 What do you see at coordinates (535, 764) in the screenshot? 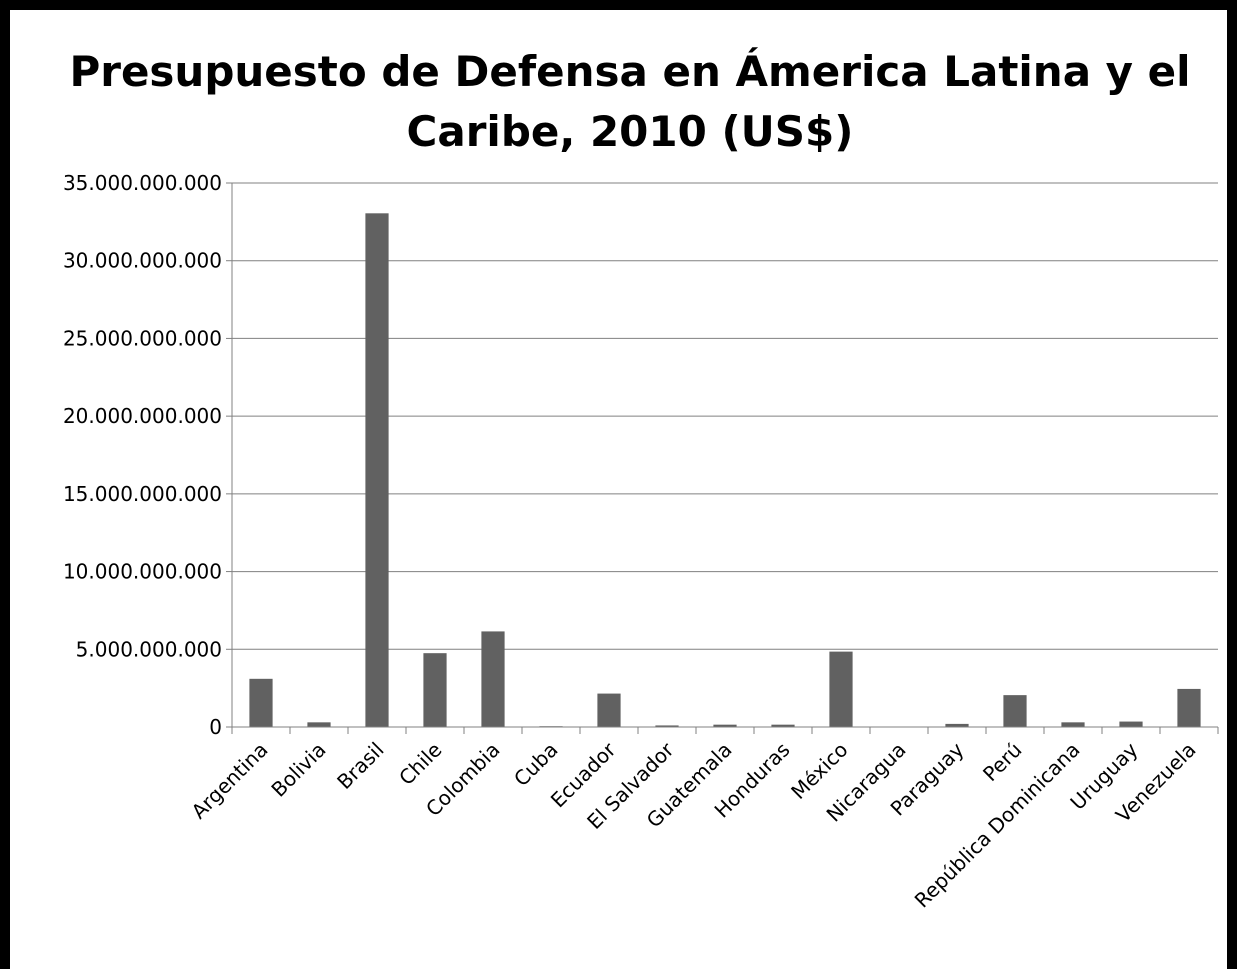
I see `x-tick-label: Cuba` at bounding box center [535, 764].